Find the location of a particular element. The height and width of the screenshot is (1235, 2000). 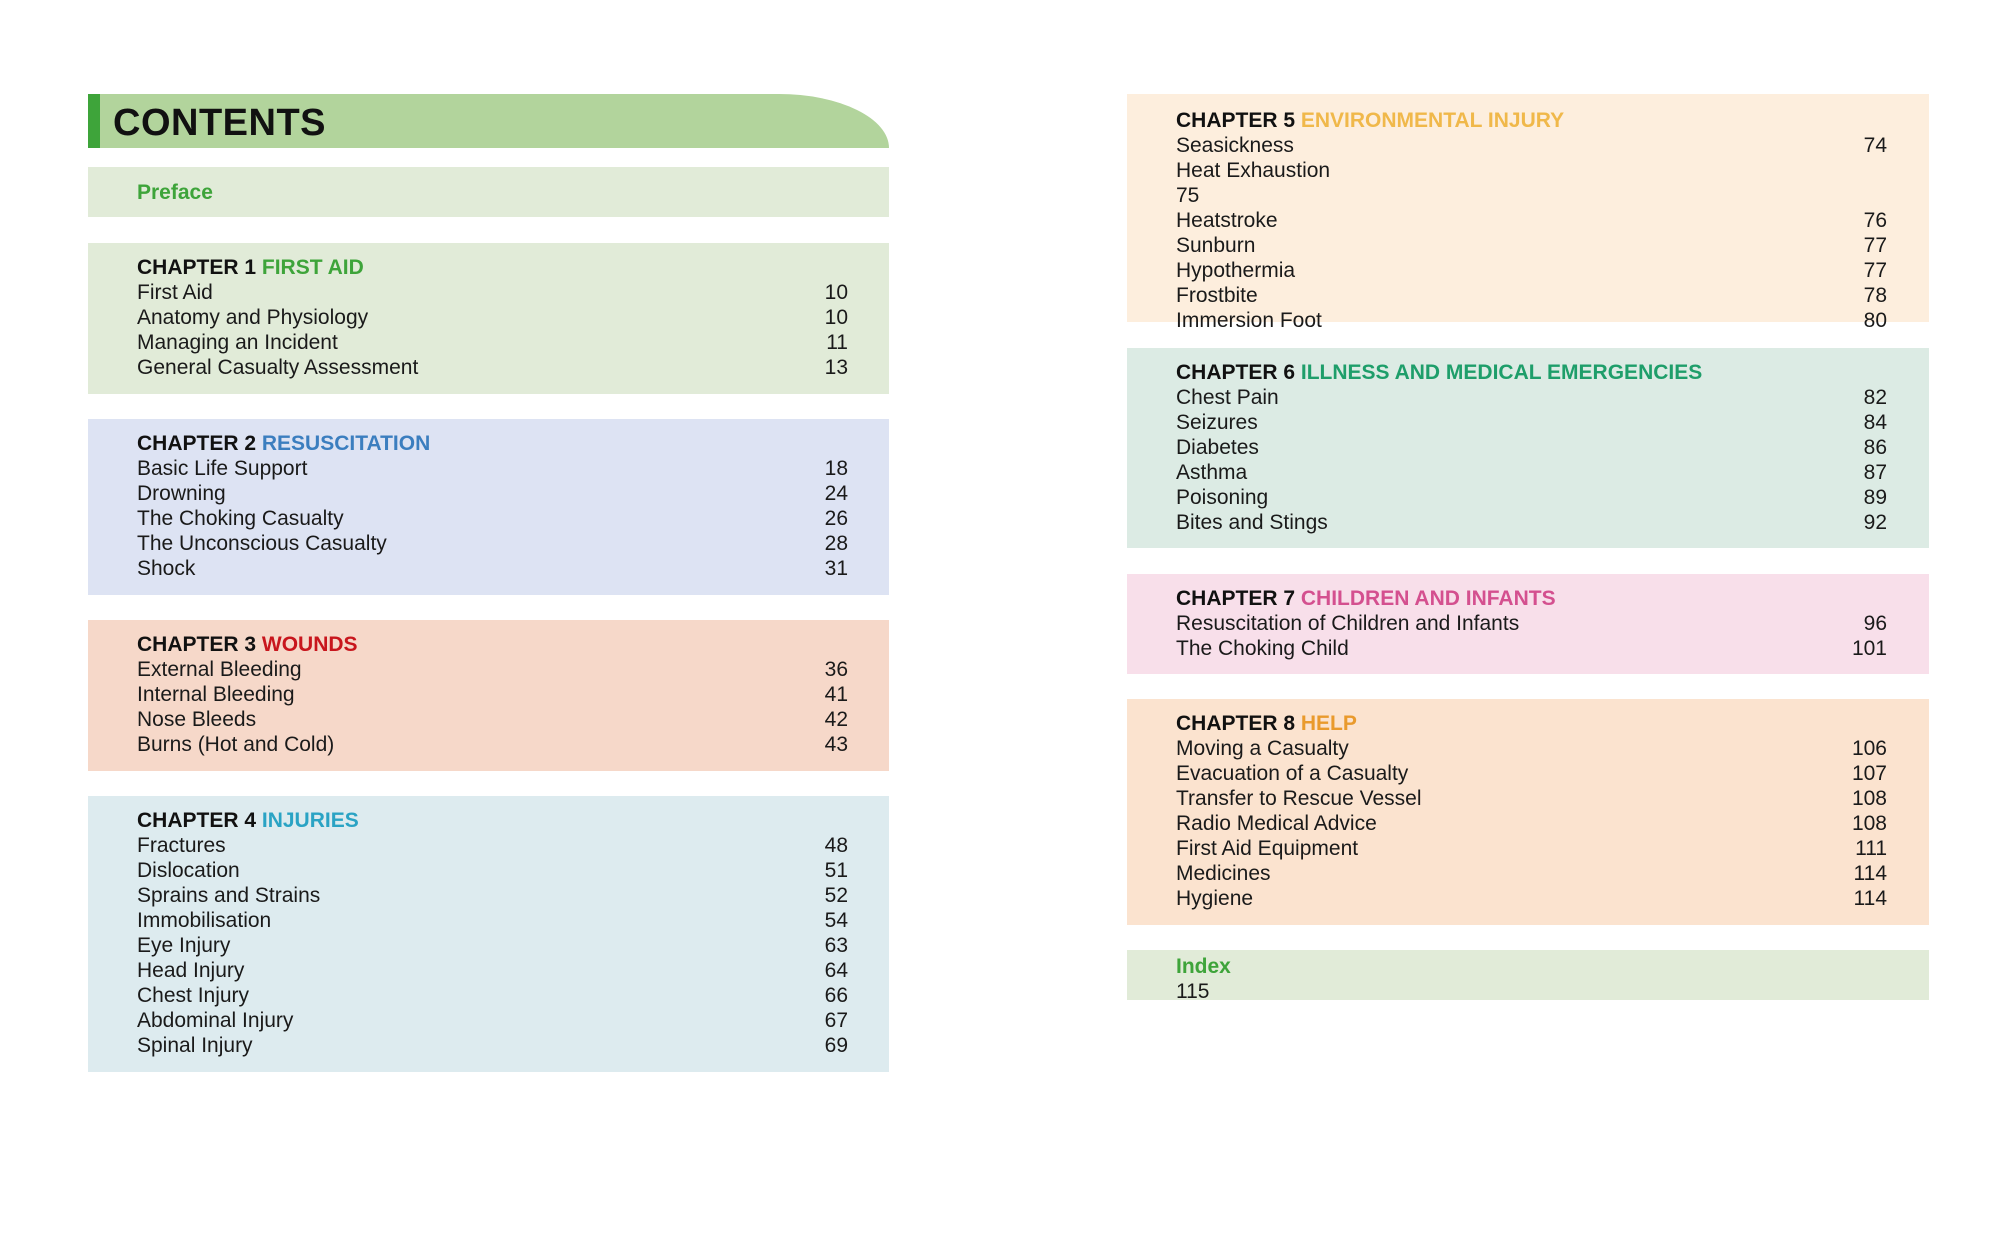

toc-entry: Radio Medical Advice 108 is located at coordinates (1531, 823).